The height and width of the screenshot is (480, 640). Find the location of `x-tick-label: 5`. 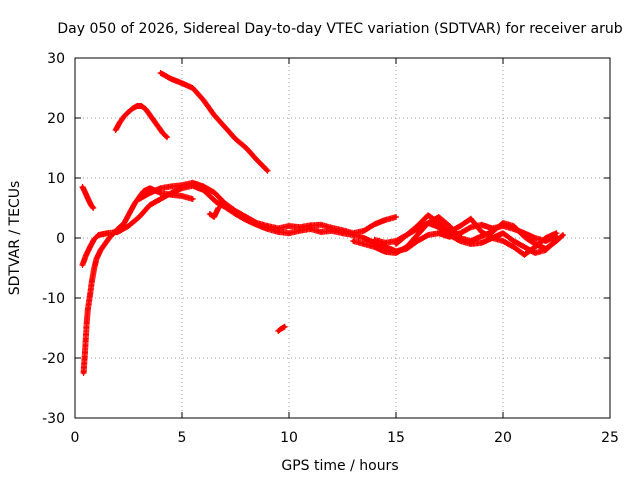

x-tick-label: 5 is located at coordinates (182, 438).